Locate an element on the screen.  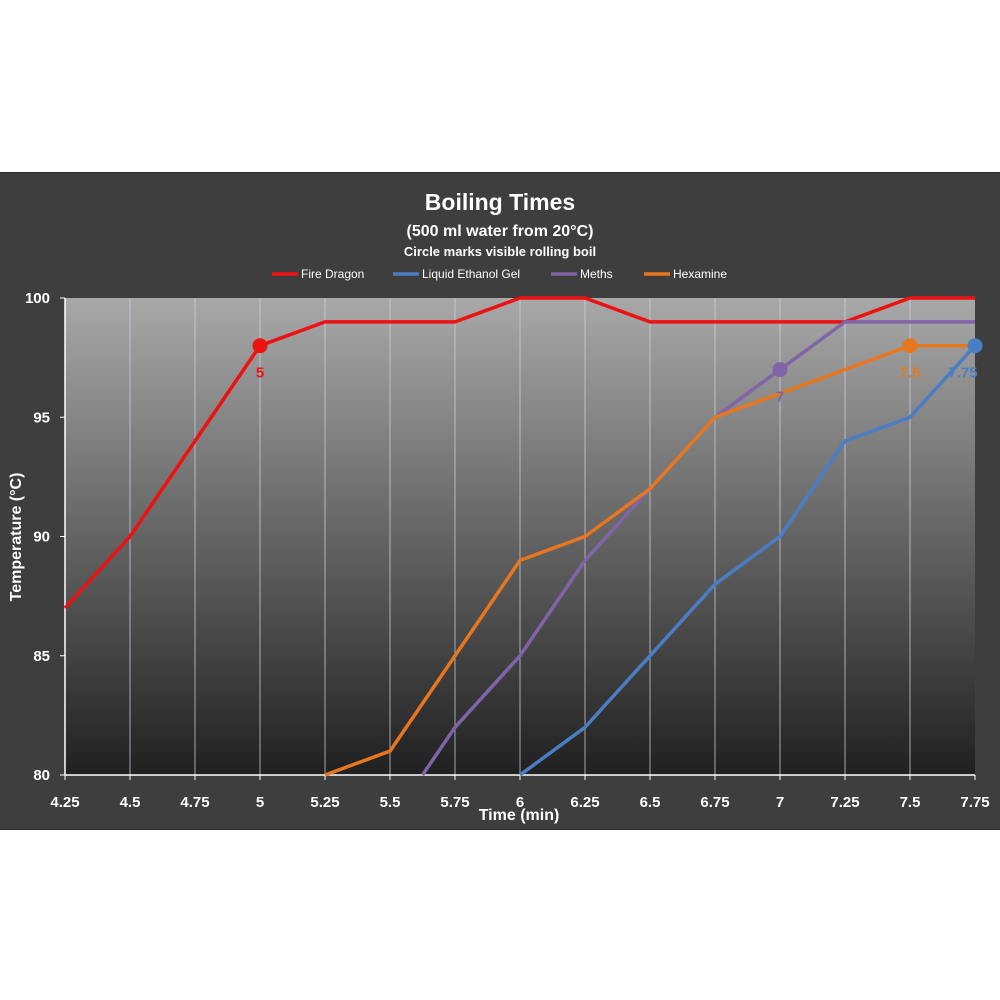
x-tick-label: 6.5 is located at coordinates (650, 802).